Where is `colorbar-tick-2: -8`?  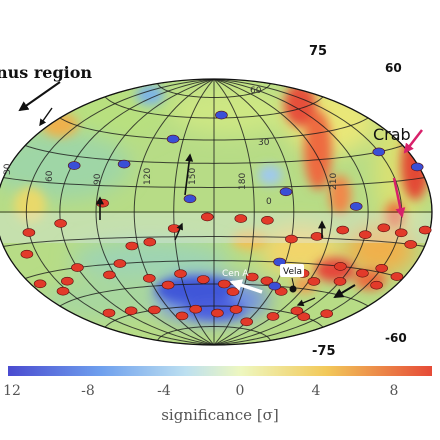 colorbar-tick-2: -8 is located at coordinates (88, 391).